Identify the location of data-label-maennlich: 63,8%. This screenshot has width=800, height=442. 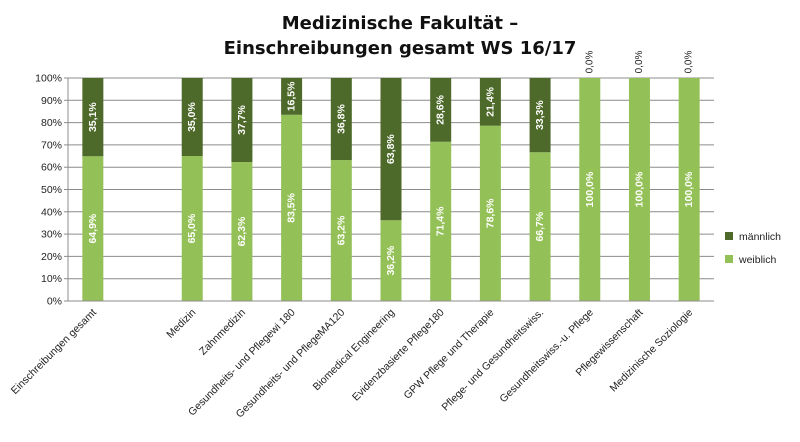
(391, 149).